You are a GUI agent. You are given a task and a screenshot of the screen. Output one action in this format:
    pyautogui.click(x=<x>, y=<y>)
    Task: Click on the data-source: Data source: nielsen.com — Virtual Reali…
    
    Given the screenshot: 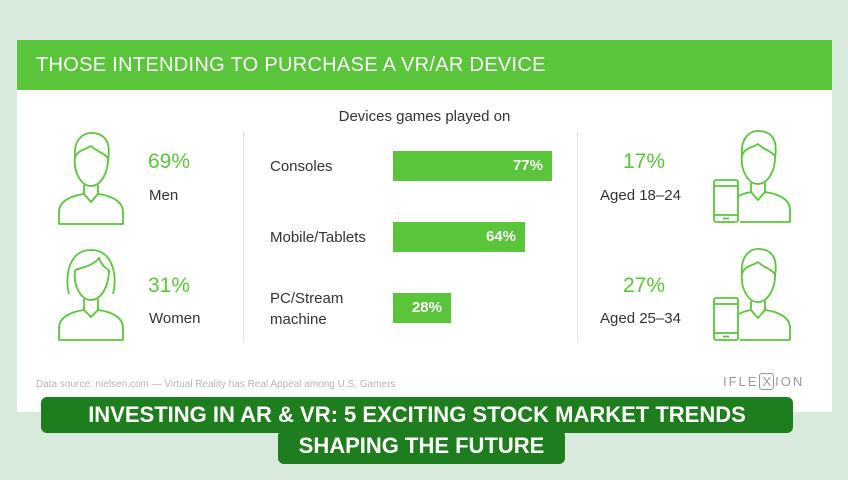 What is the action you would take?
    pyautogui.click(x=216, y=384)
    